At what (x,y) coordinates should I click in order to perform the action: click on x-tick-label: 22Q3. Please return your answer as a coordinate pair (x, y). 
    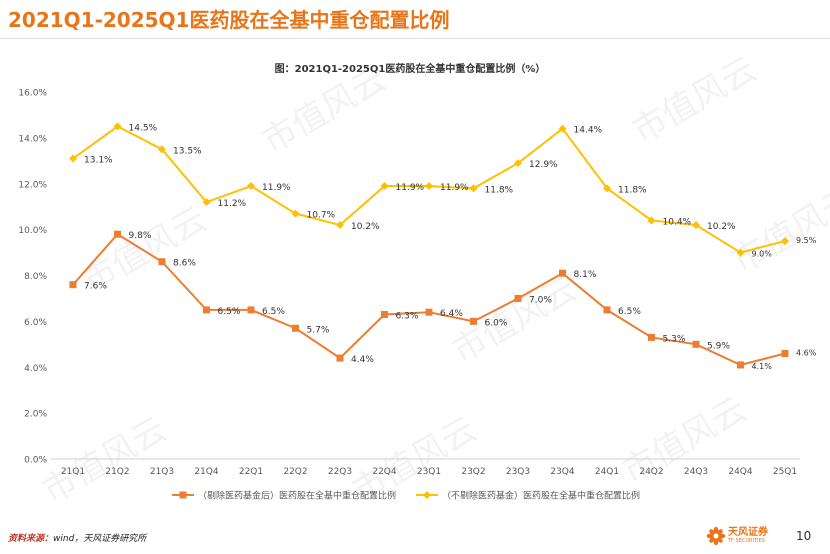
    Looking at the image, I should click on (340, 472).